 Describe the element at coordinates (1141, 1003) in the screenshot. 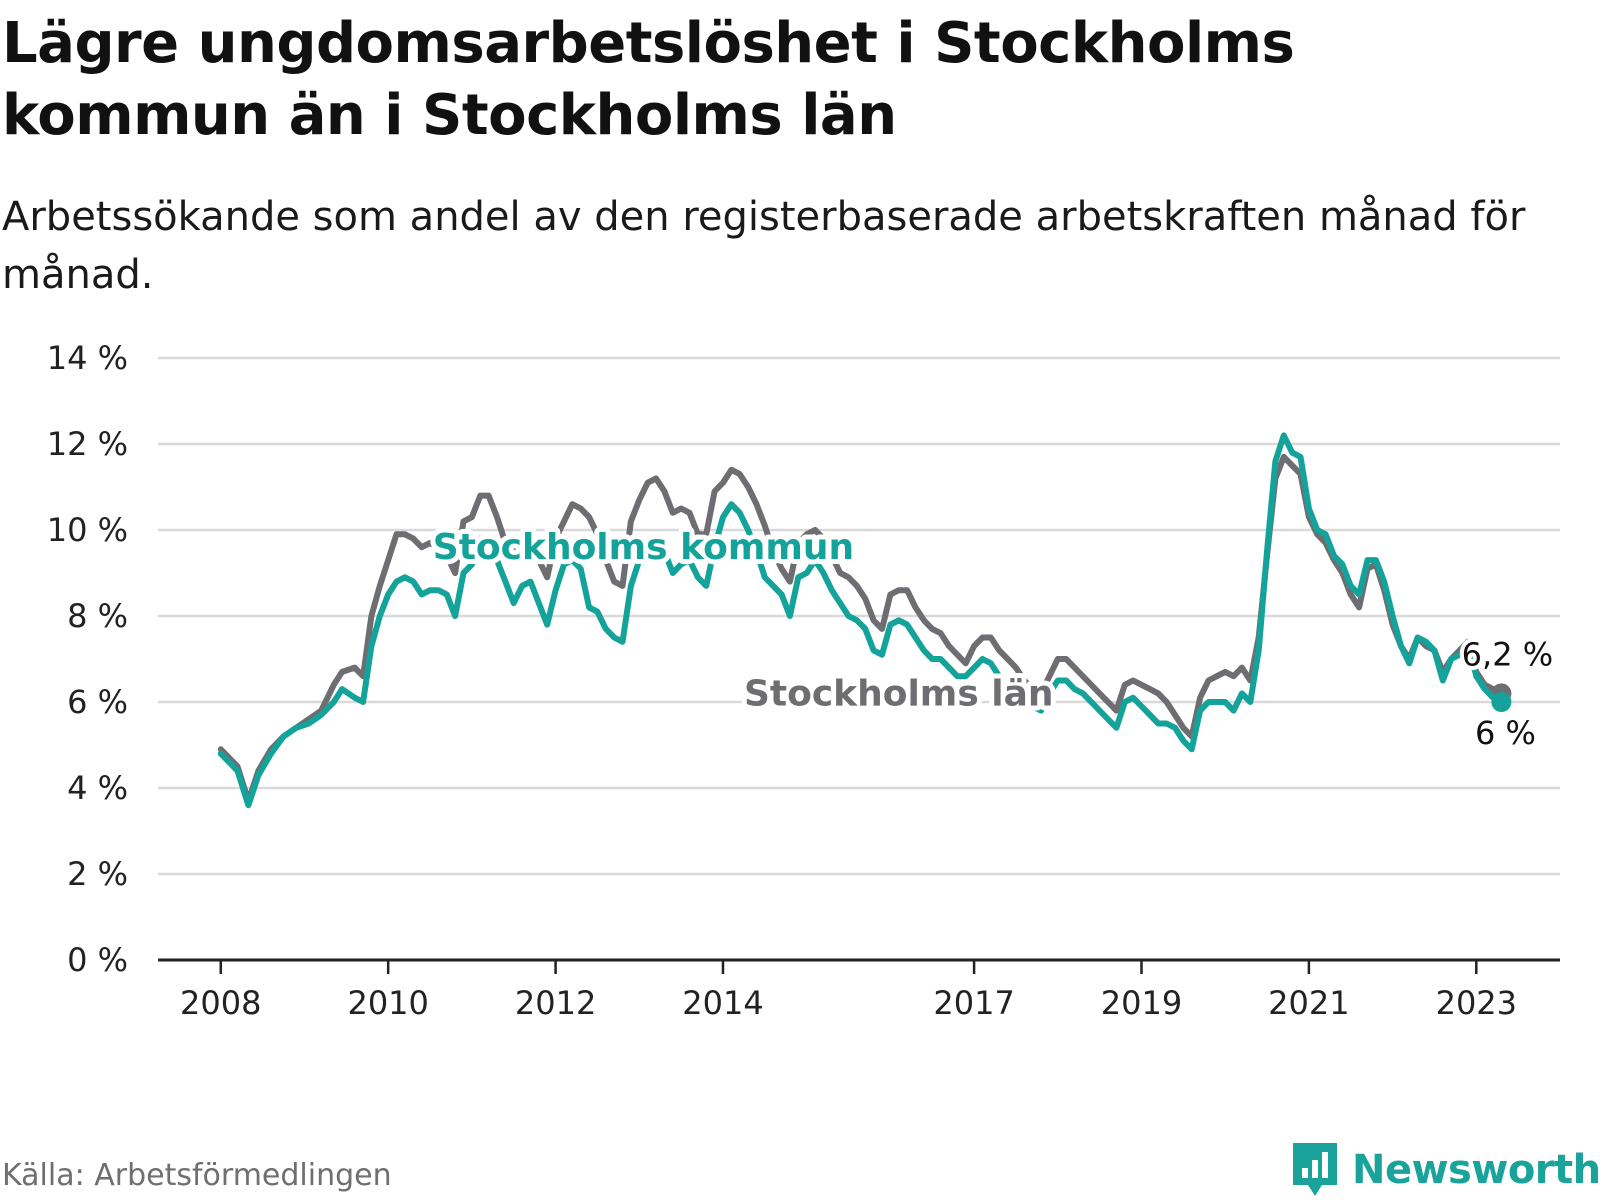

I see `x-tick-label: 2019` at that location.